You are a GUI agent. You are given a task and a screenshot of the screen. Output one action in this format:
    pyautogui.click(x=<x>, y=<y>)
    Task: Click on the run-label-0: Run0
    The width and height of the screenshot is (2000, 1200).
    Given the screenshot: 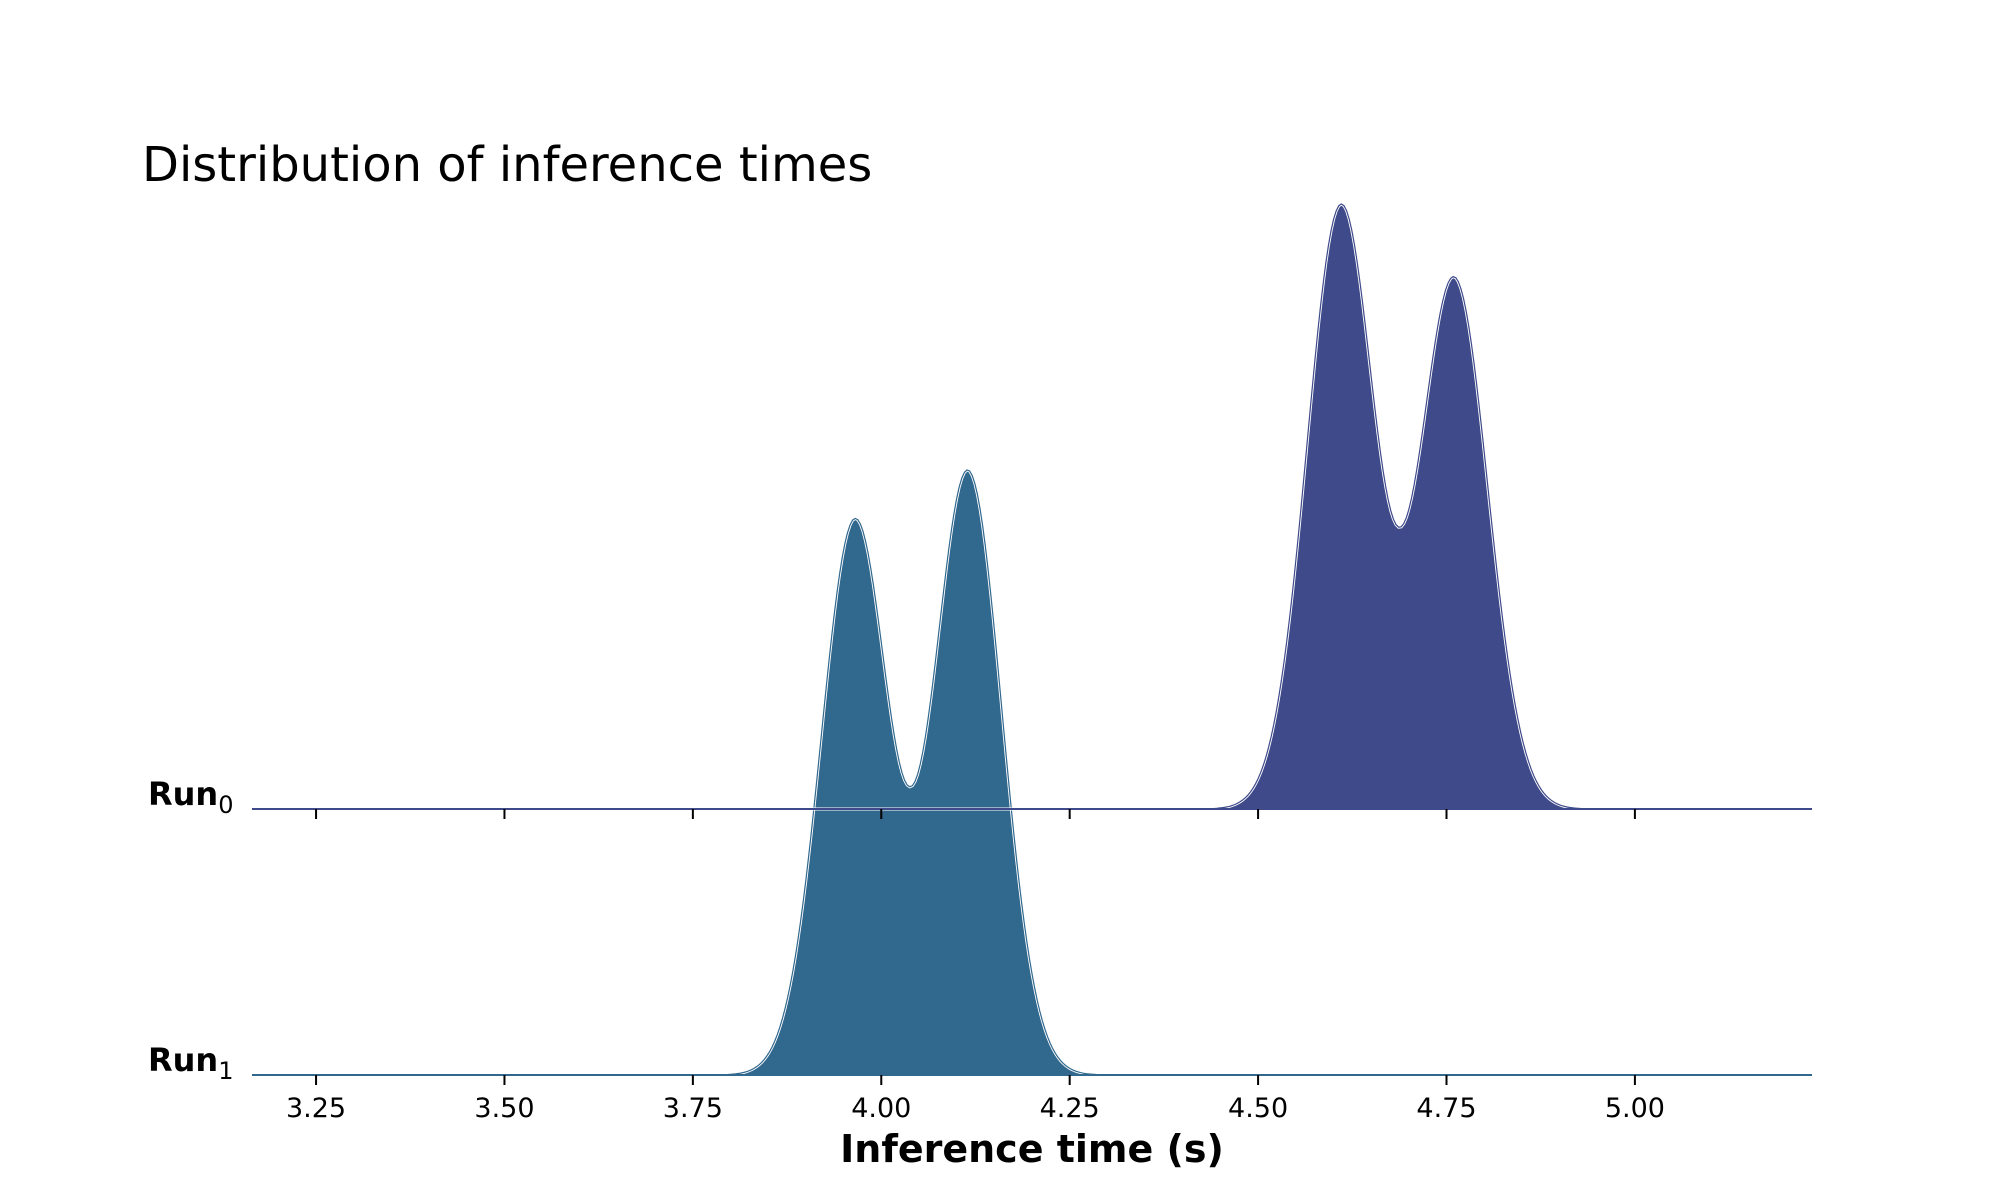 What is the action you would take?
    pyautogui.click(x=190, y=797)
    